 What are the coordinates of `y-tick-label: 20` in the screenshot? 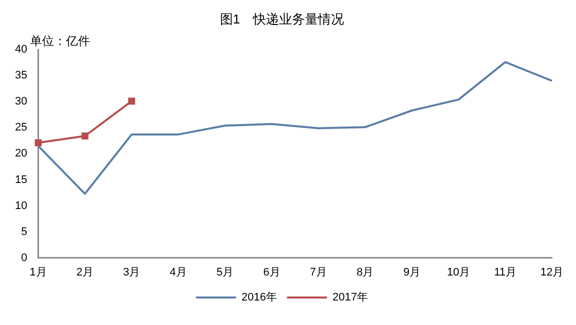 It's located at (21, 154).